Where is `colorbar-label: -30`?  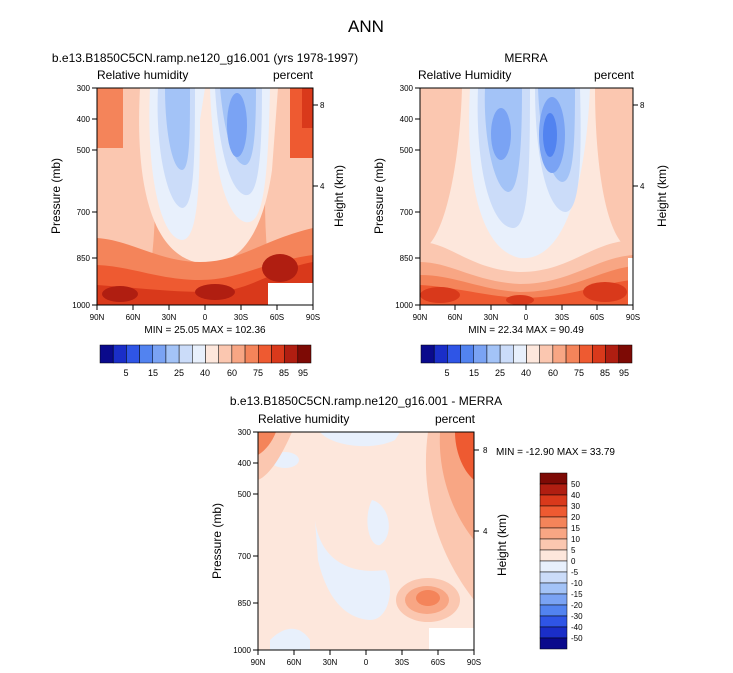 colorbar-label: -30 is located at coordinates (577, 616).